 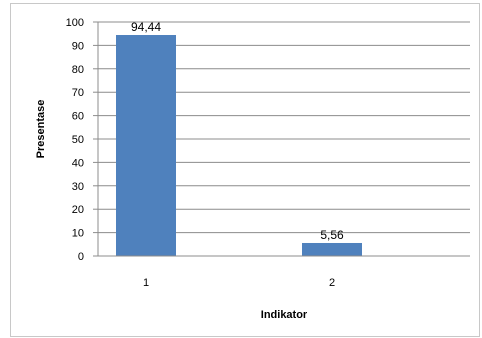 I want to click on x-tick-label-2: 2, so click(x=332, y=283).